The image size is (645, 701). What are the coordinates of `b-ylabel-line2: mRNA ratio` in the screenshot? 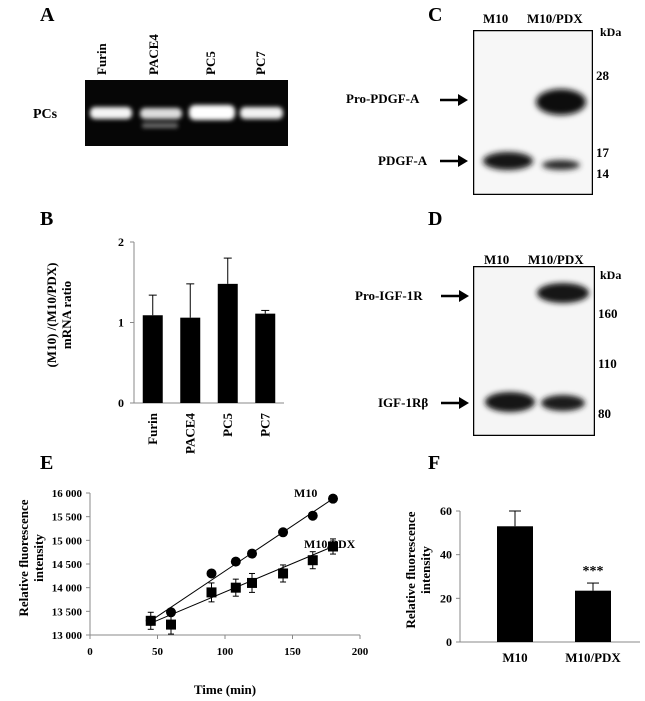 It's located at (66, 315).